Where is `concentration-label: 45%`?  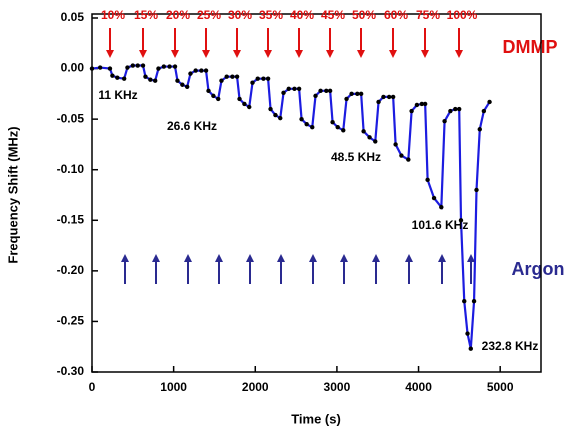 concentration-label: 45% is located at coordinates (333, 15).